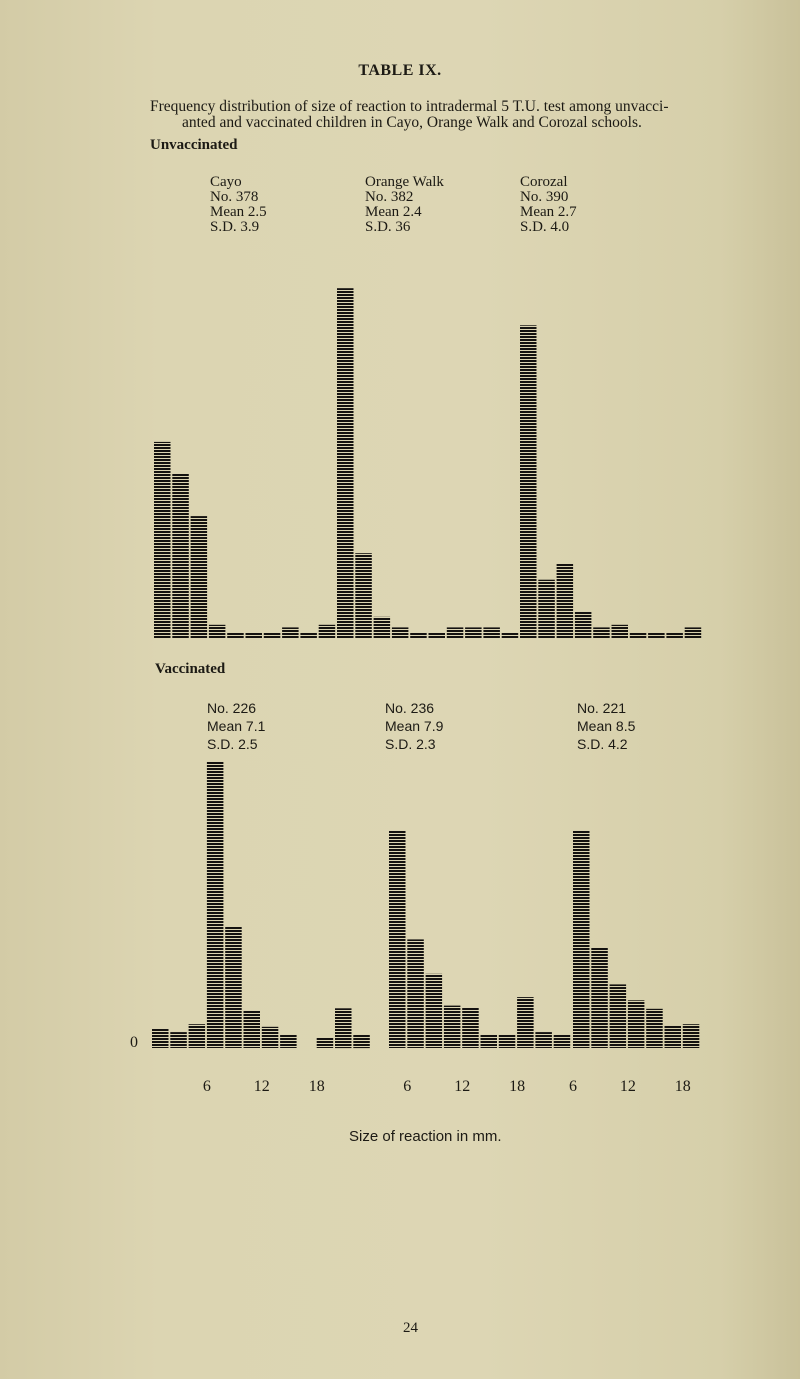 This screenshot has height=1379, width=800. Describe the element at coordinates (234, 197) in the screenshot. I see `panel-no: No. 378` at that location.